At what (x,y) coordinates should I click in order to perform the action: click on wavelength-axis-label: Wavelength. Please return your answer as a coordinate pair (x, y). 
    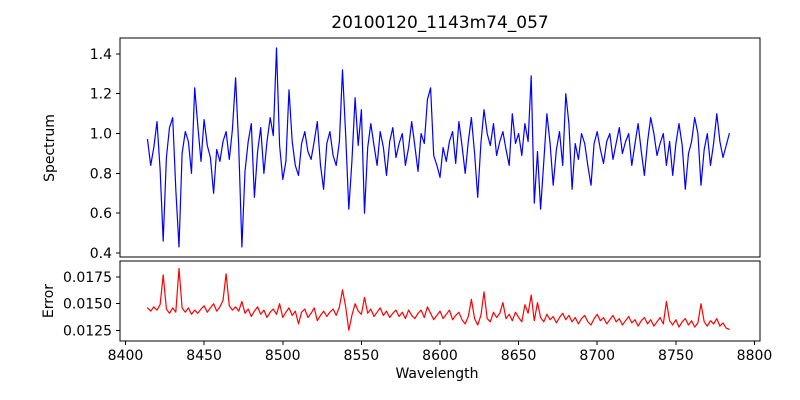
    Looking at the image, I should click on (437, 374).